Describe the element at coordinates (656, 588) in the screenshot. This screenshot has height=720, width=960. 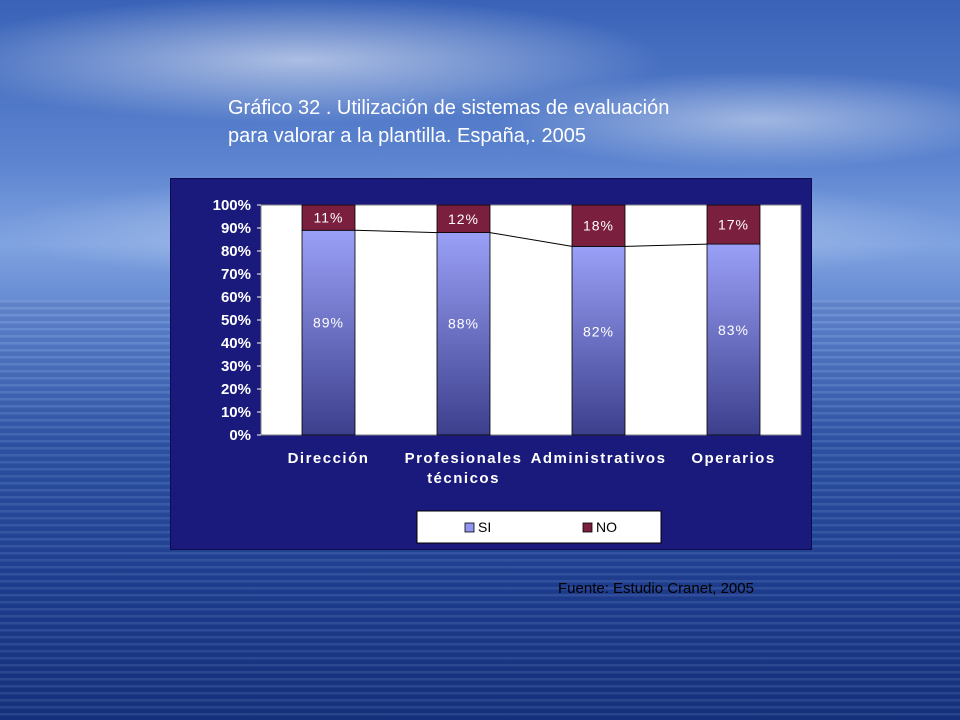
I see `source-note: Fuente: Estudio Cranet, 2005` at that location.